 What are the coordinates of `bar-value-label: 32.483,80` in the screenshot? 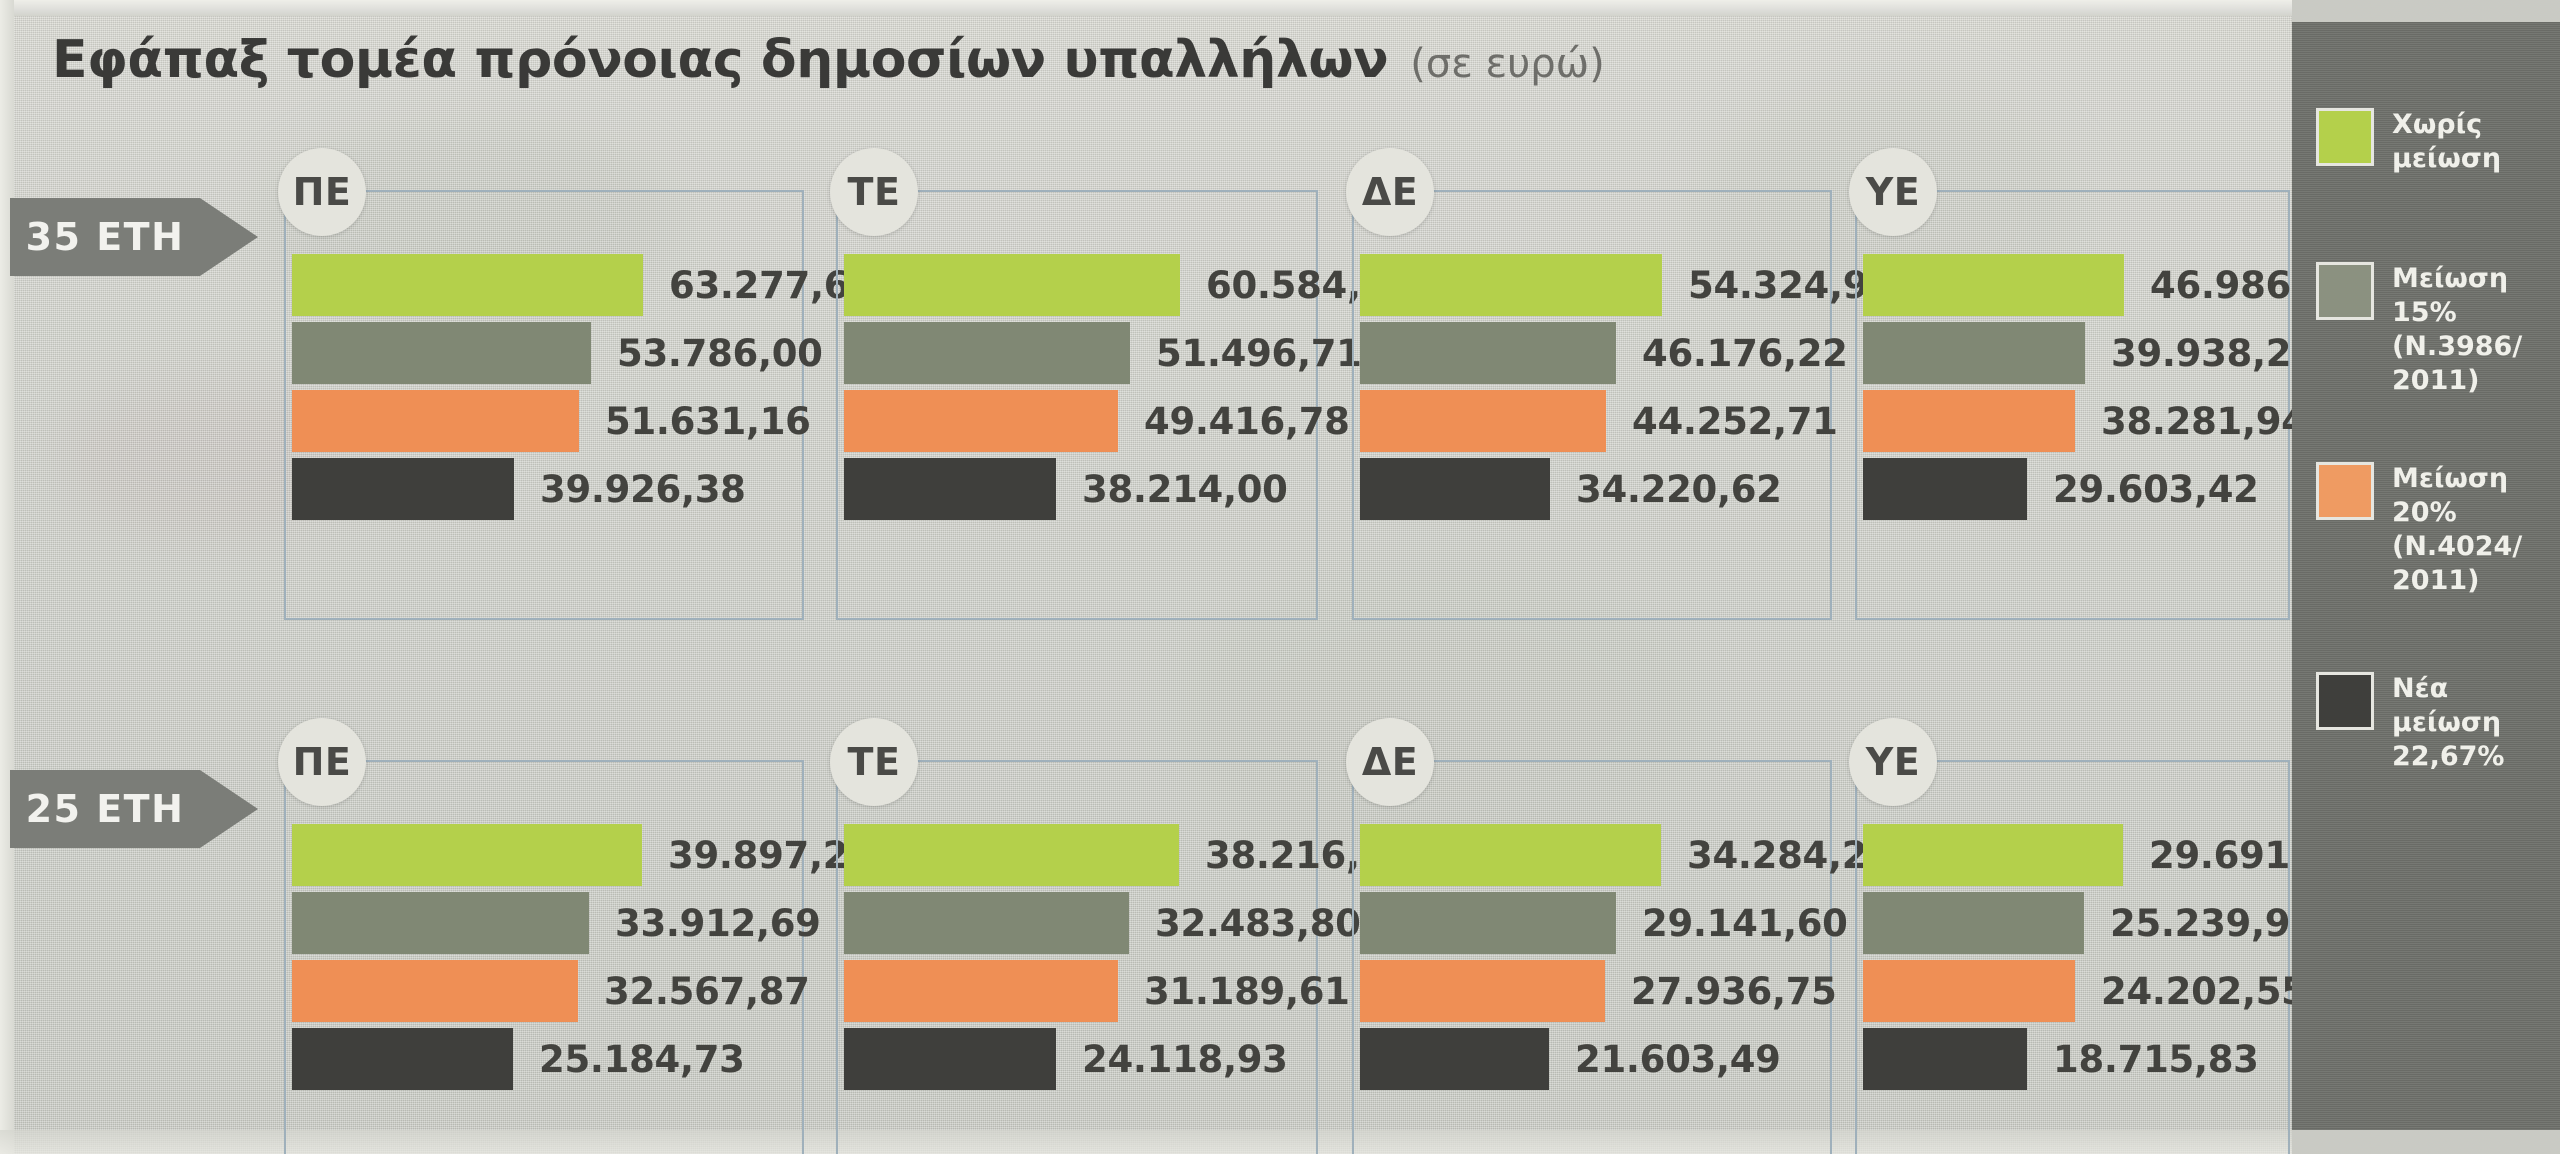 It's located at (1258, 923).